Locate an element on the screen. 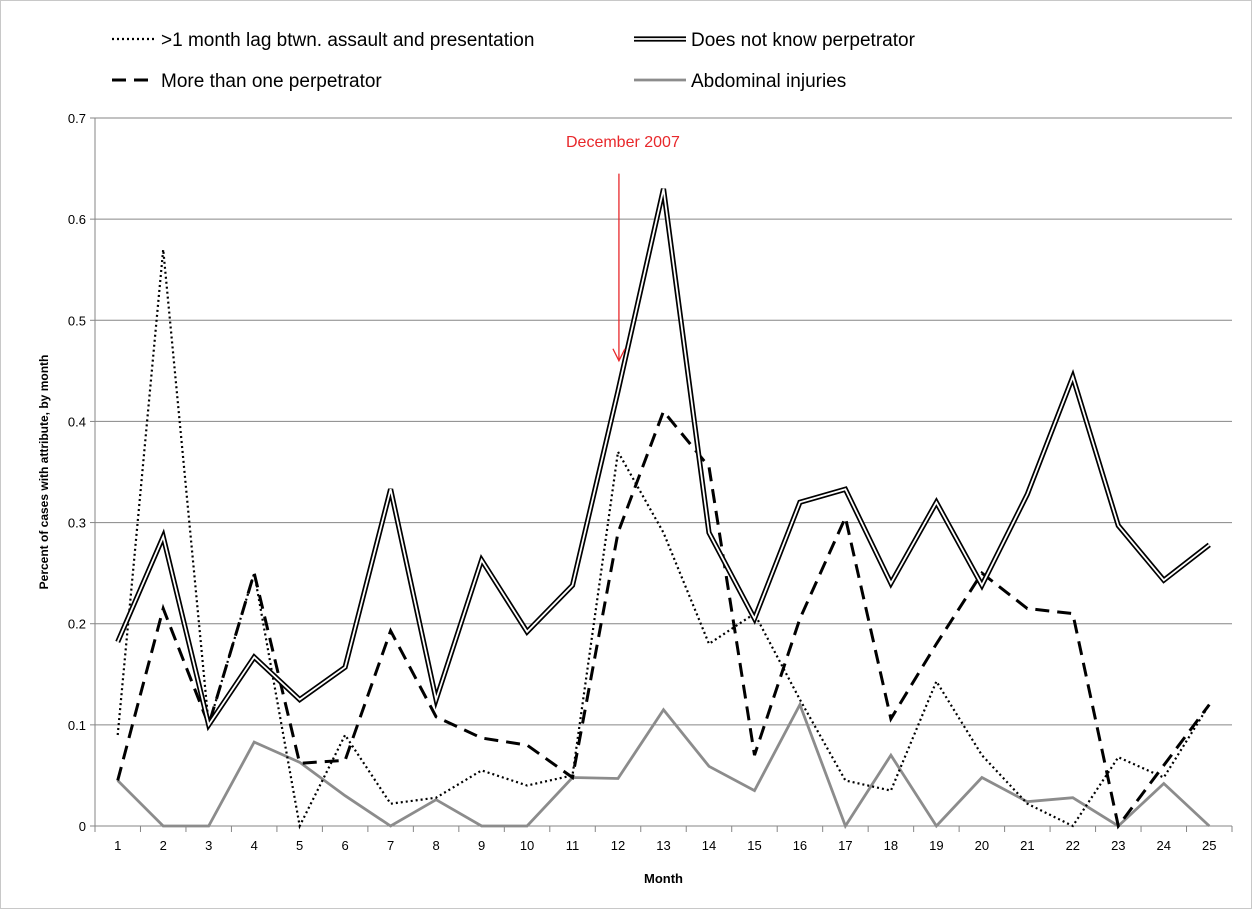  x-tick-label: 21 is located at coordinates (1027, 845).